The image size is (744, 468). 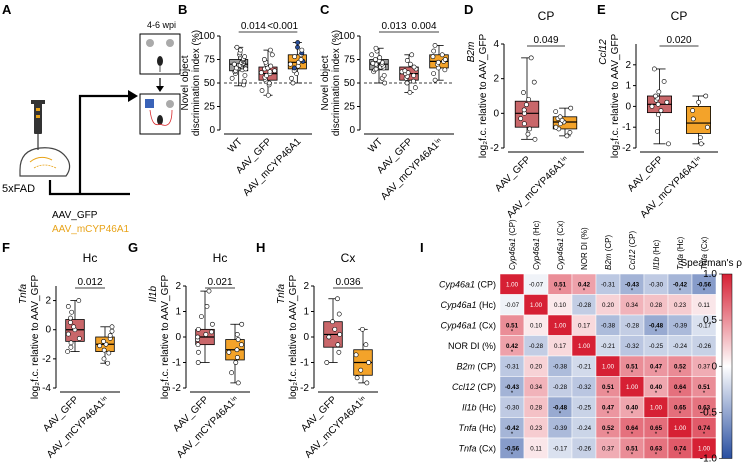 I want to click on arrow-head-icon, so click(x=133, y=96).